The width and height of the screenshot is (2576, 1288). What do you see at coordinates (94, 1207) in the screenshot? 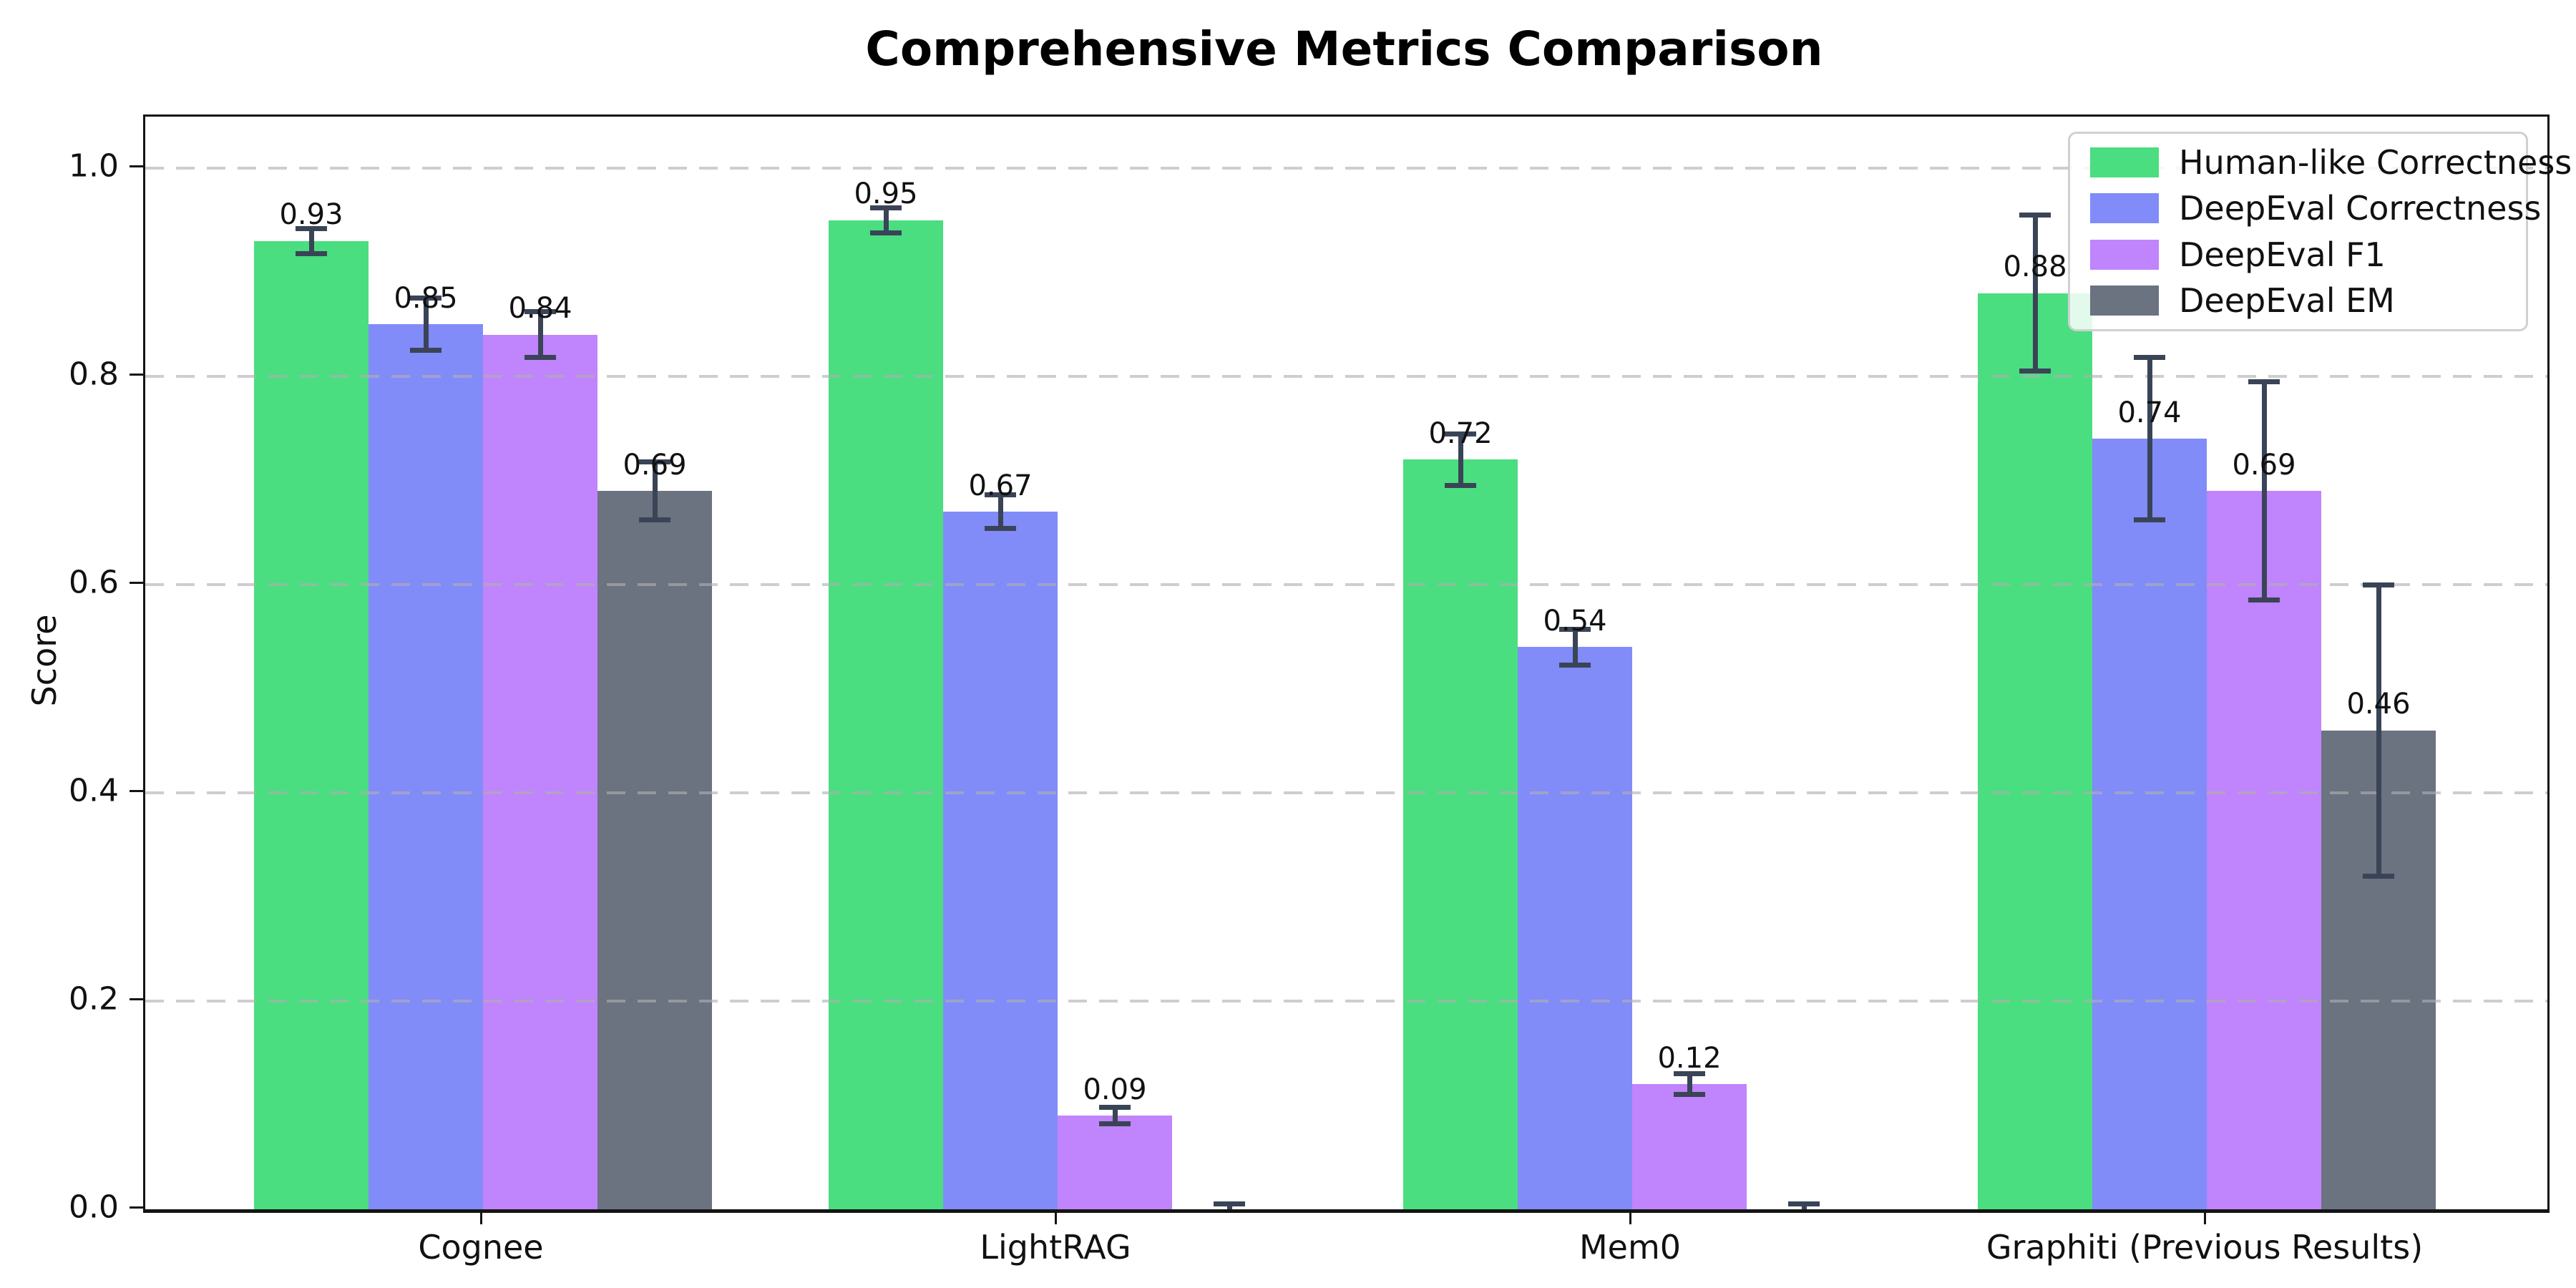
I see `y-tick-label: 0.0` at bounding box center [94, 1207].